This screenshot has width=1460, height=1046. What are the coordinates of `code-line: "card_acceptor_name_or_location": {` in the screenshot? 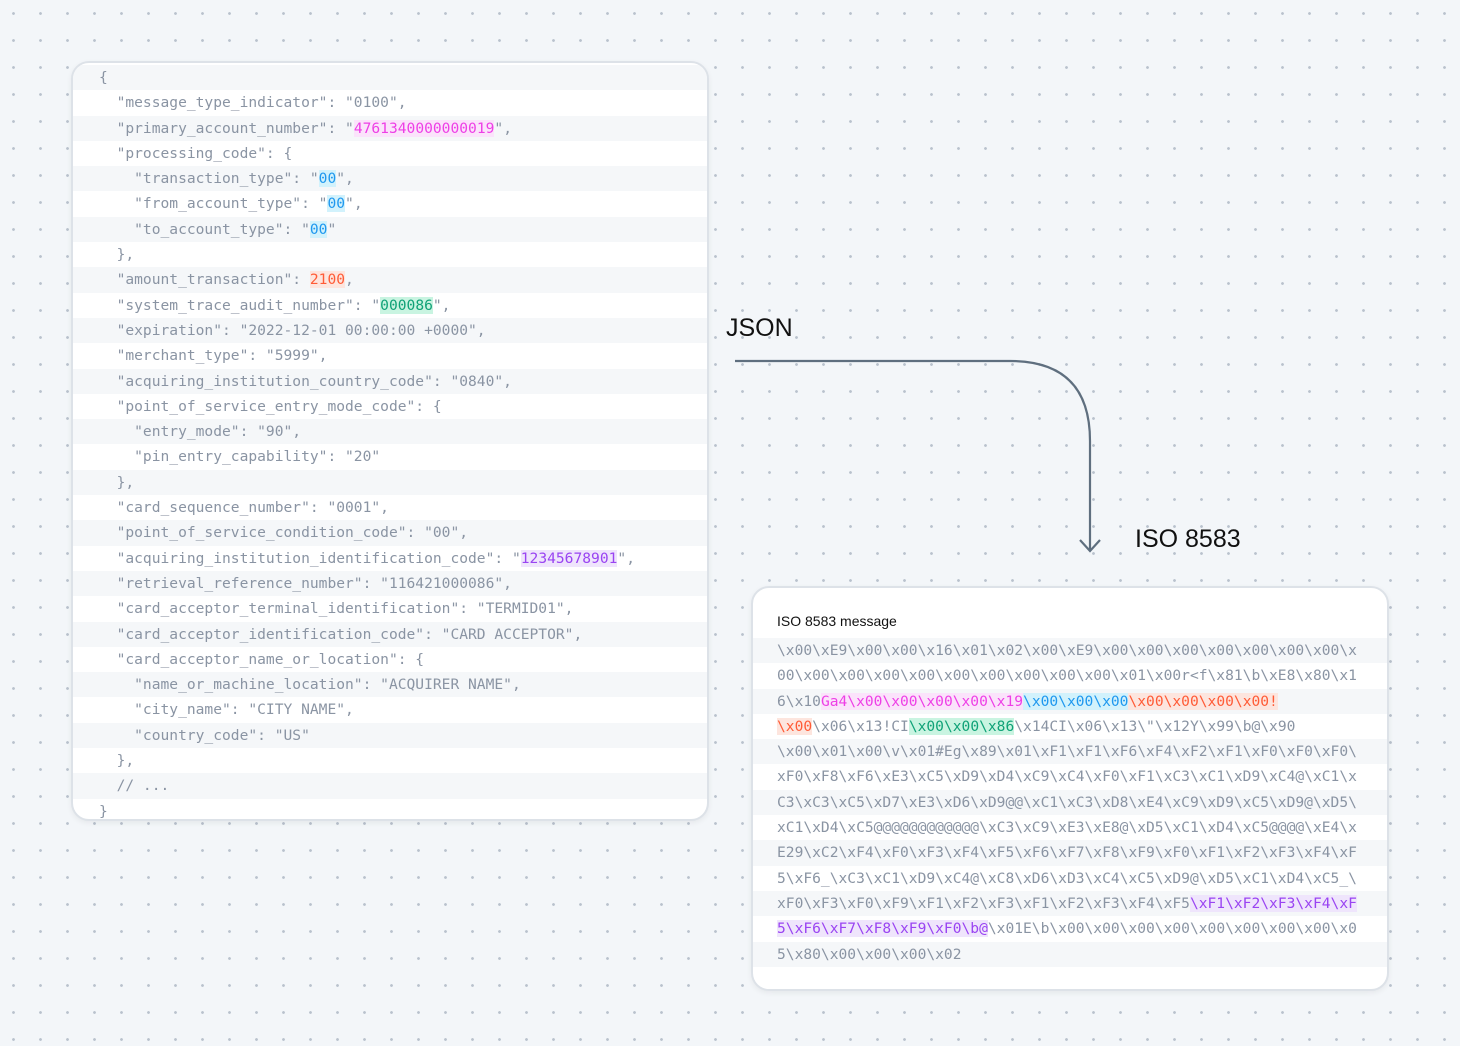 It's located at (390, 659).